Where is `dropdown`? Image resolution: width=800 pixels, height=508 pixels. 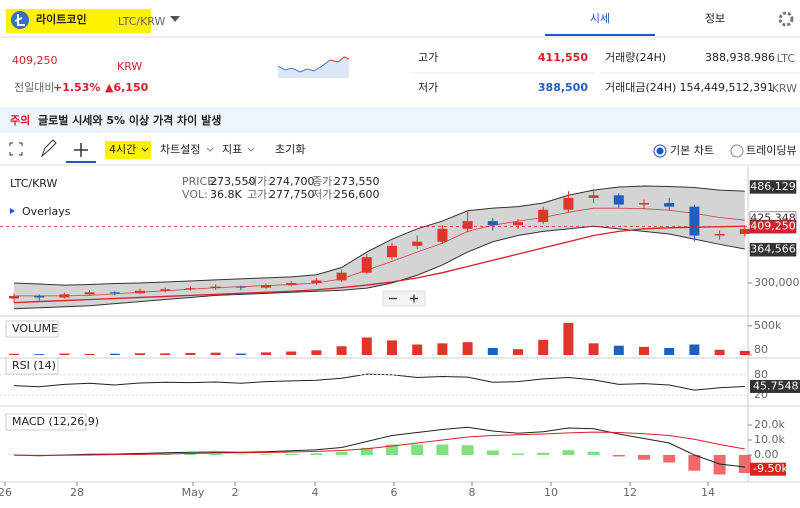
dropdown is located at coordinates (175, 19).